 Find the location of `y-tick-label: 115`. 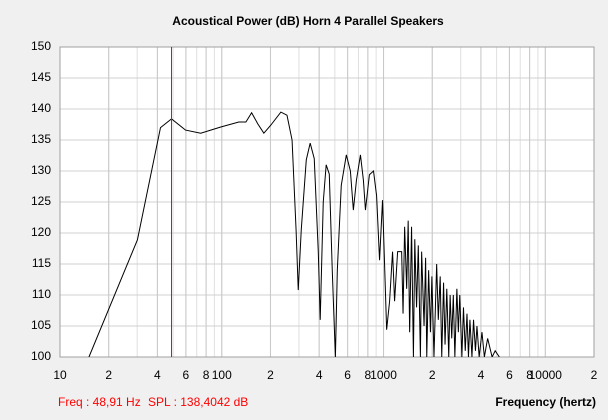

y-tick-label: 115 is located at coordinates (41, 263).